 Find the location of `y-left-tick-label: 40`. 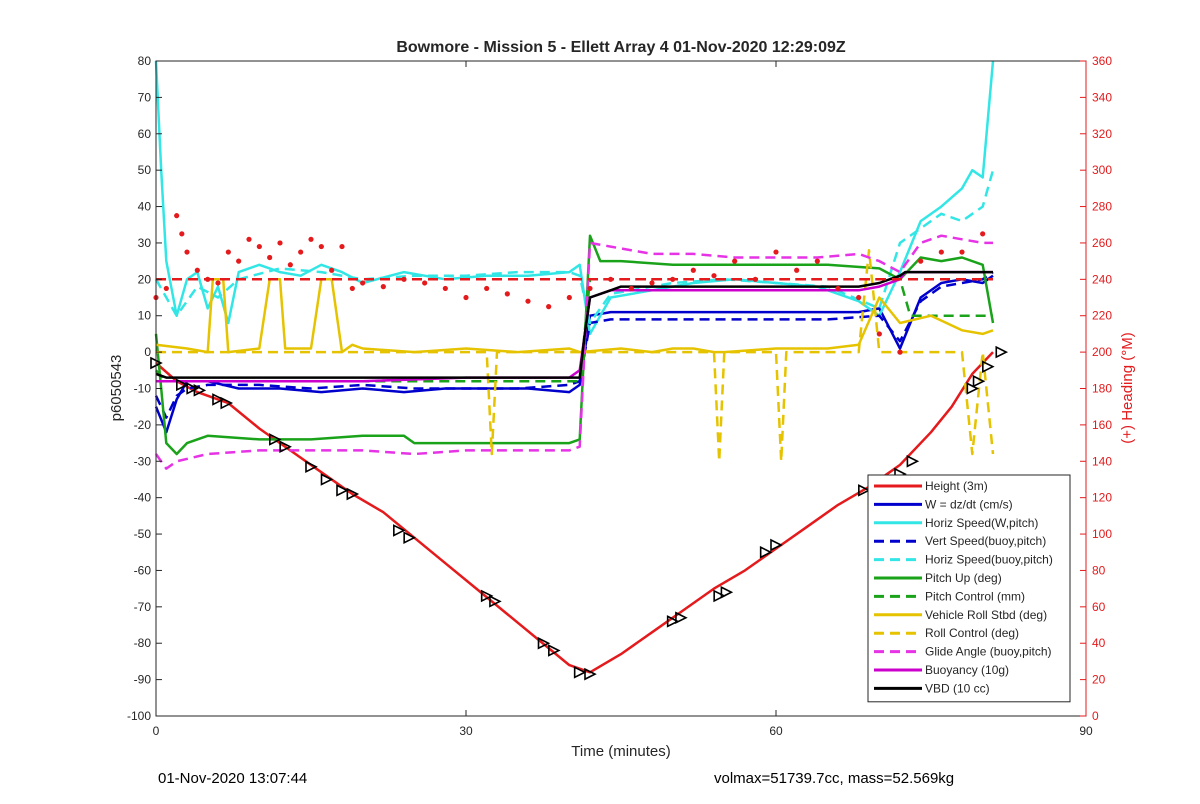

y-left-tick-label: 40 is located at coordinates (145, 207).